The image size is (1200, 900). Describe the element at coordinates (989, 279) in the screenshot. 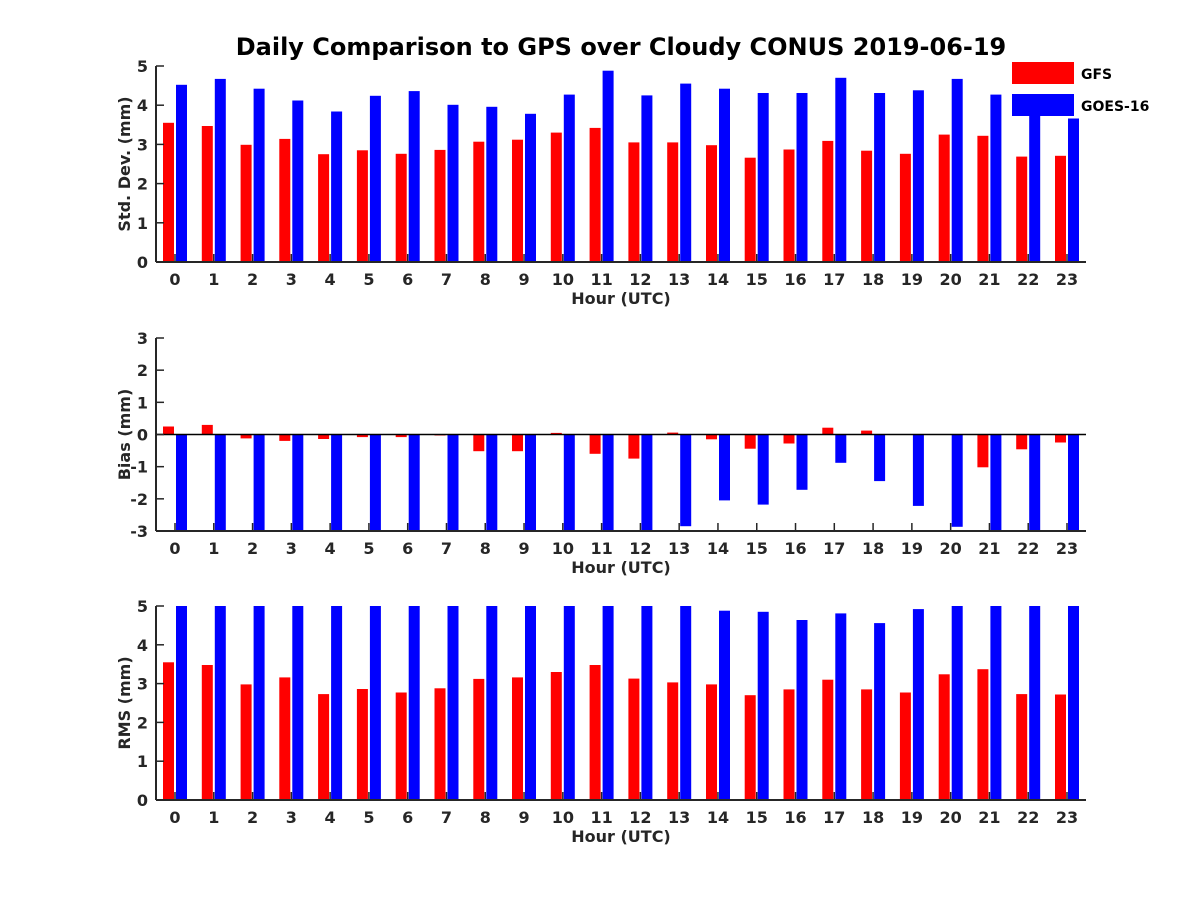

I see `stddev-x-tick-label: 21` at that location.